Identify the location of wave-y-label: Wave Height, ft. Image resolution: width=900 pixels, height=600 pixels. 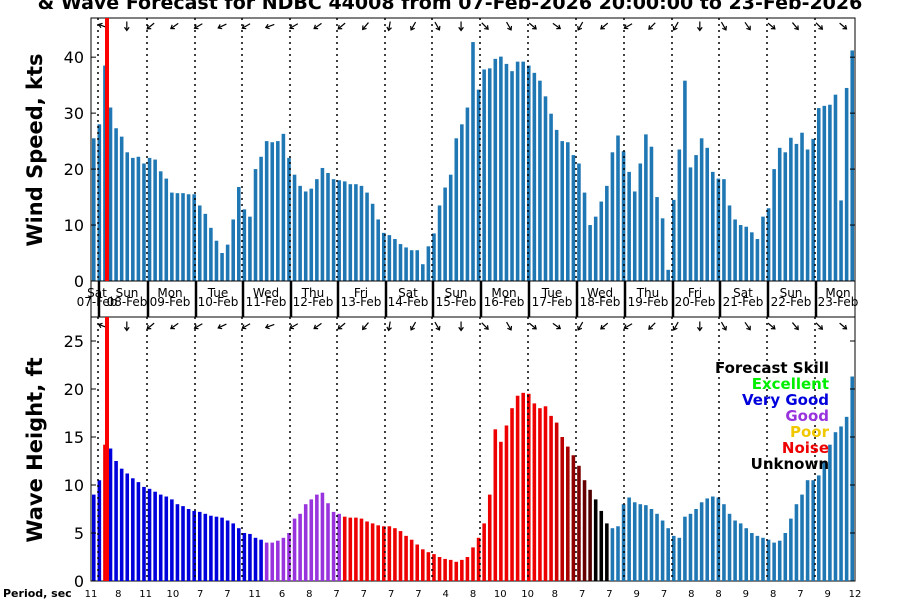
(35, 449).